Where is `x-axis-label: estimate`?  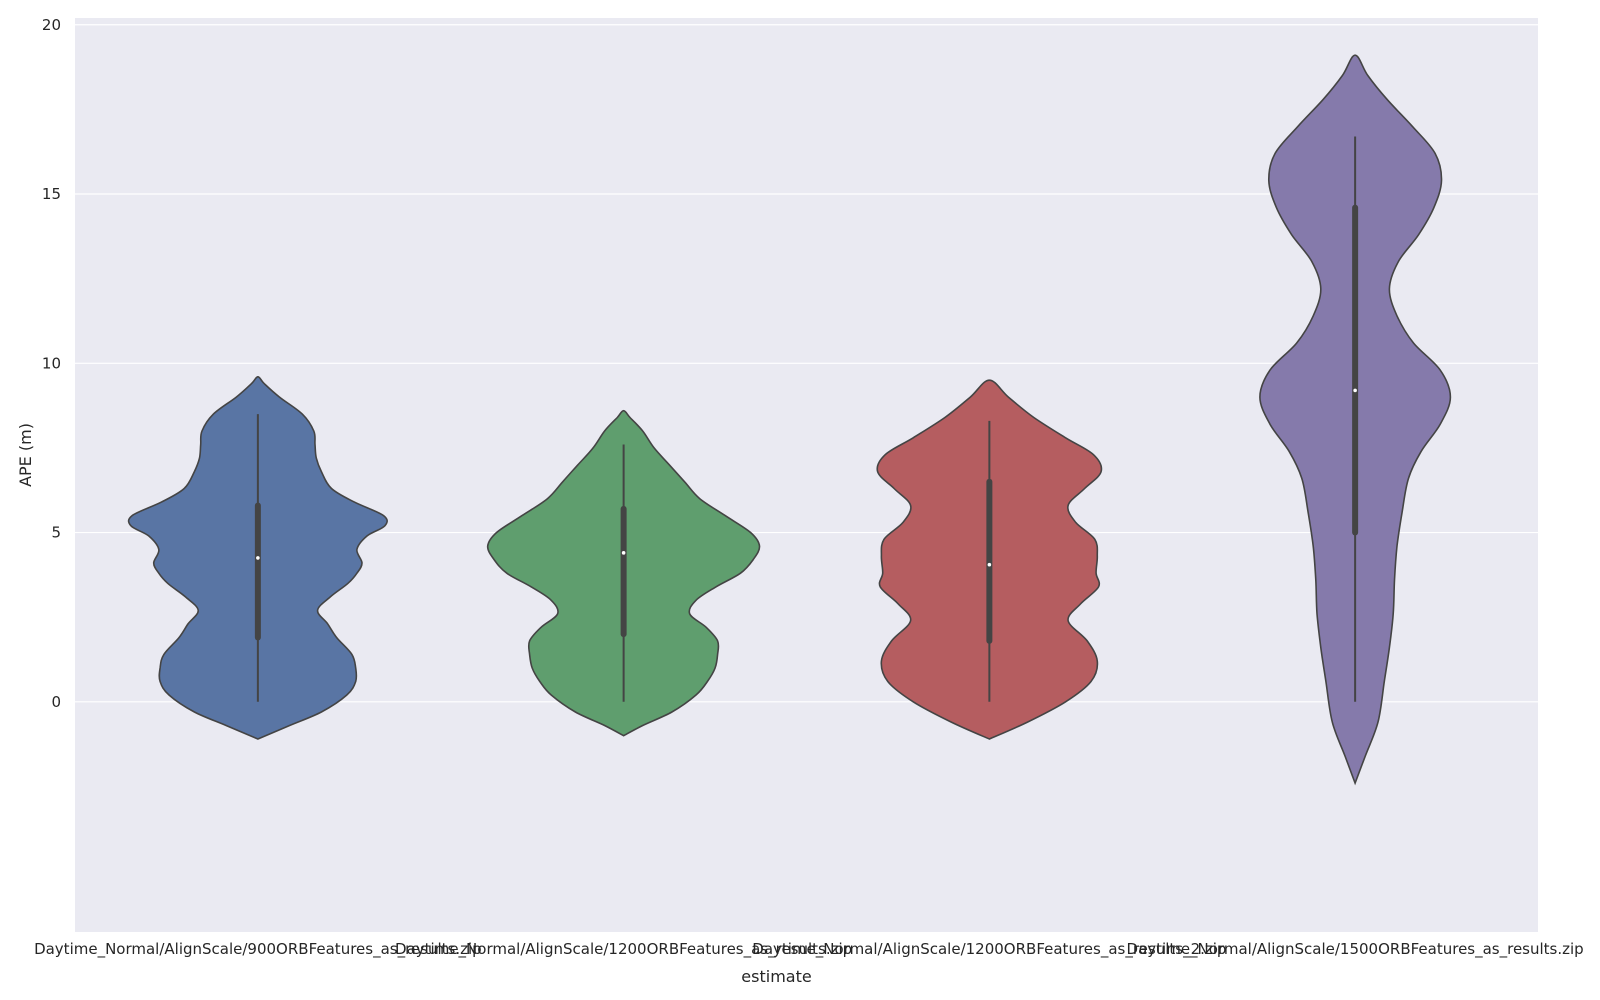
x-axis-label: estimate is located at coordinates (776, 976).